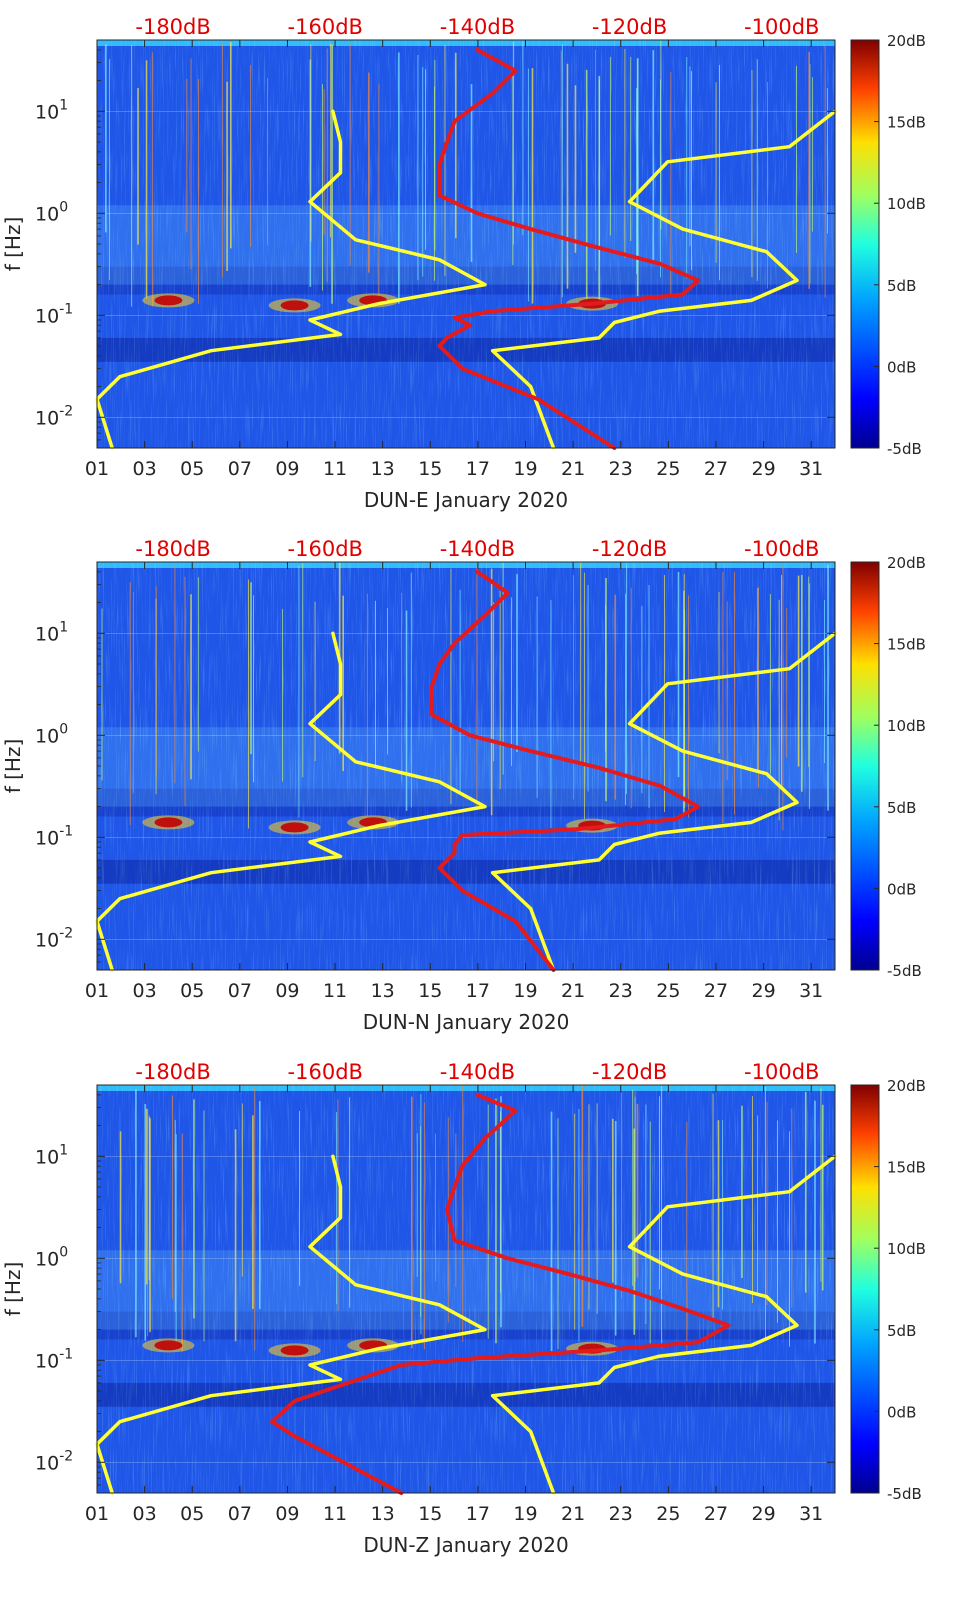  What do you see at coordinates (466, 500) in the screenshot?
I see `x-axis-label: DUN-E January 2020` at bounding box center [466, 500].